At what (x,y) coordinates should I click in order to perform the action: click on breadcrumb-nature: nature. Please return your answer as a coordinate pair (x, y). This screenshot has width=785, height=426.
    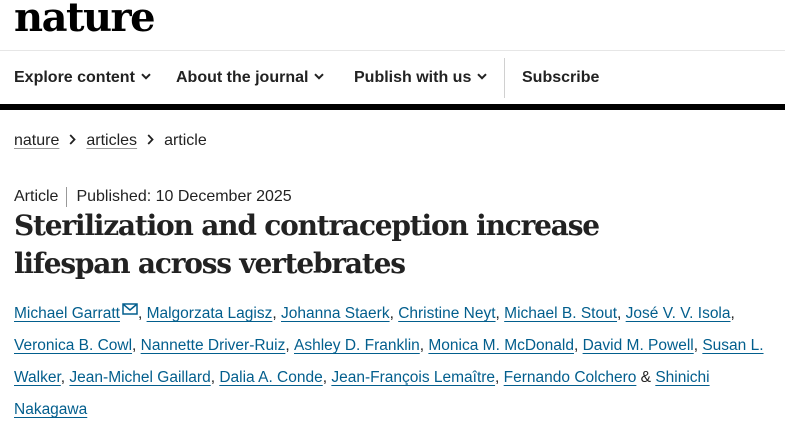
    Looking at the image, I should click on (37, 140).